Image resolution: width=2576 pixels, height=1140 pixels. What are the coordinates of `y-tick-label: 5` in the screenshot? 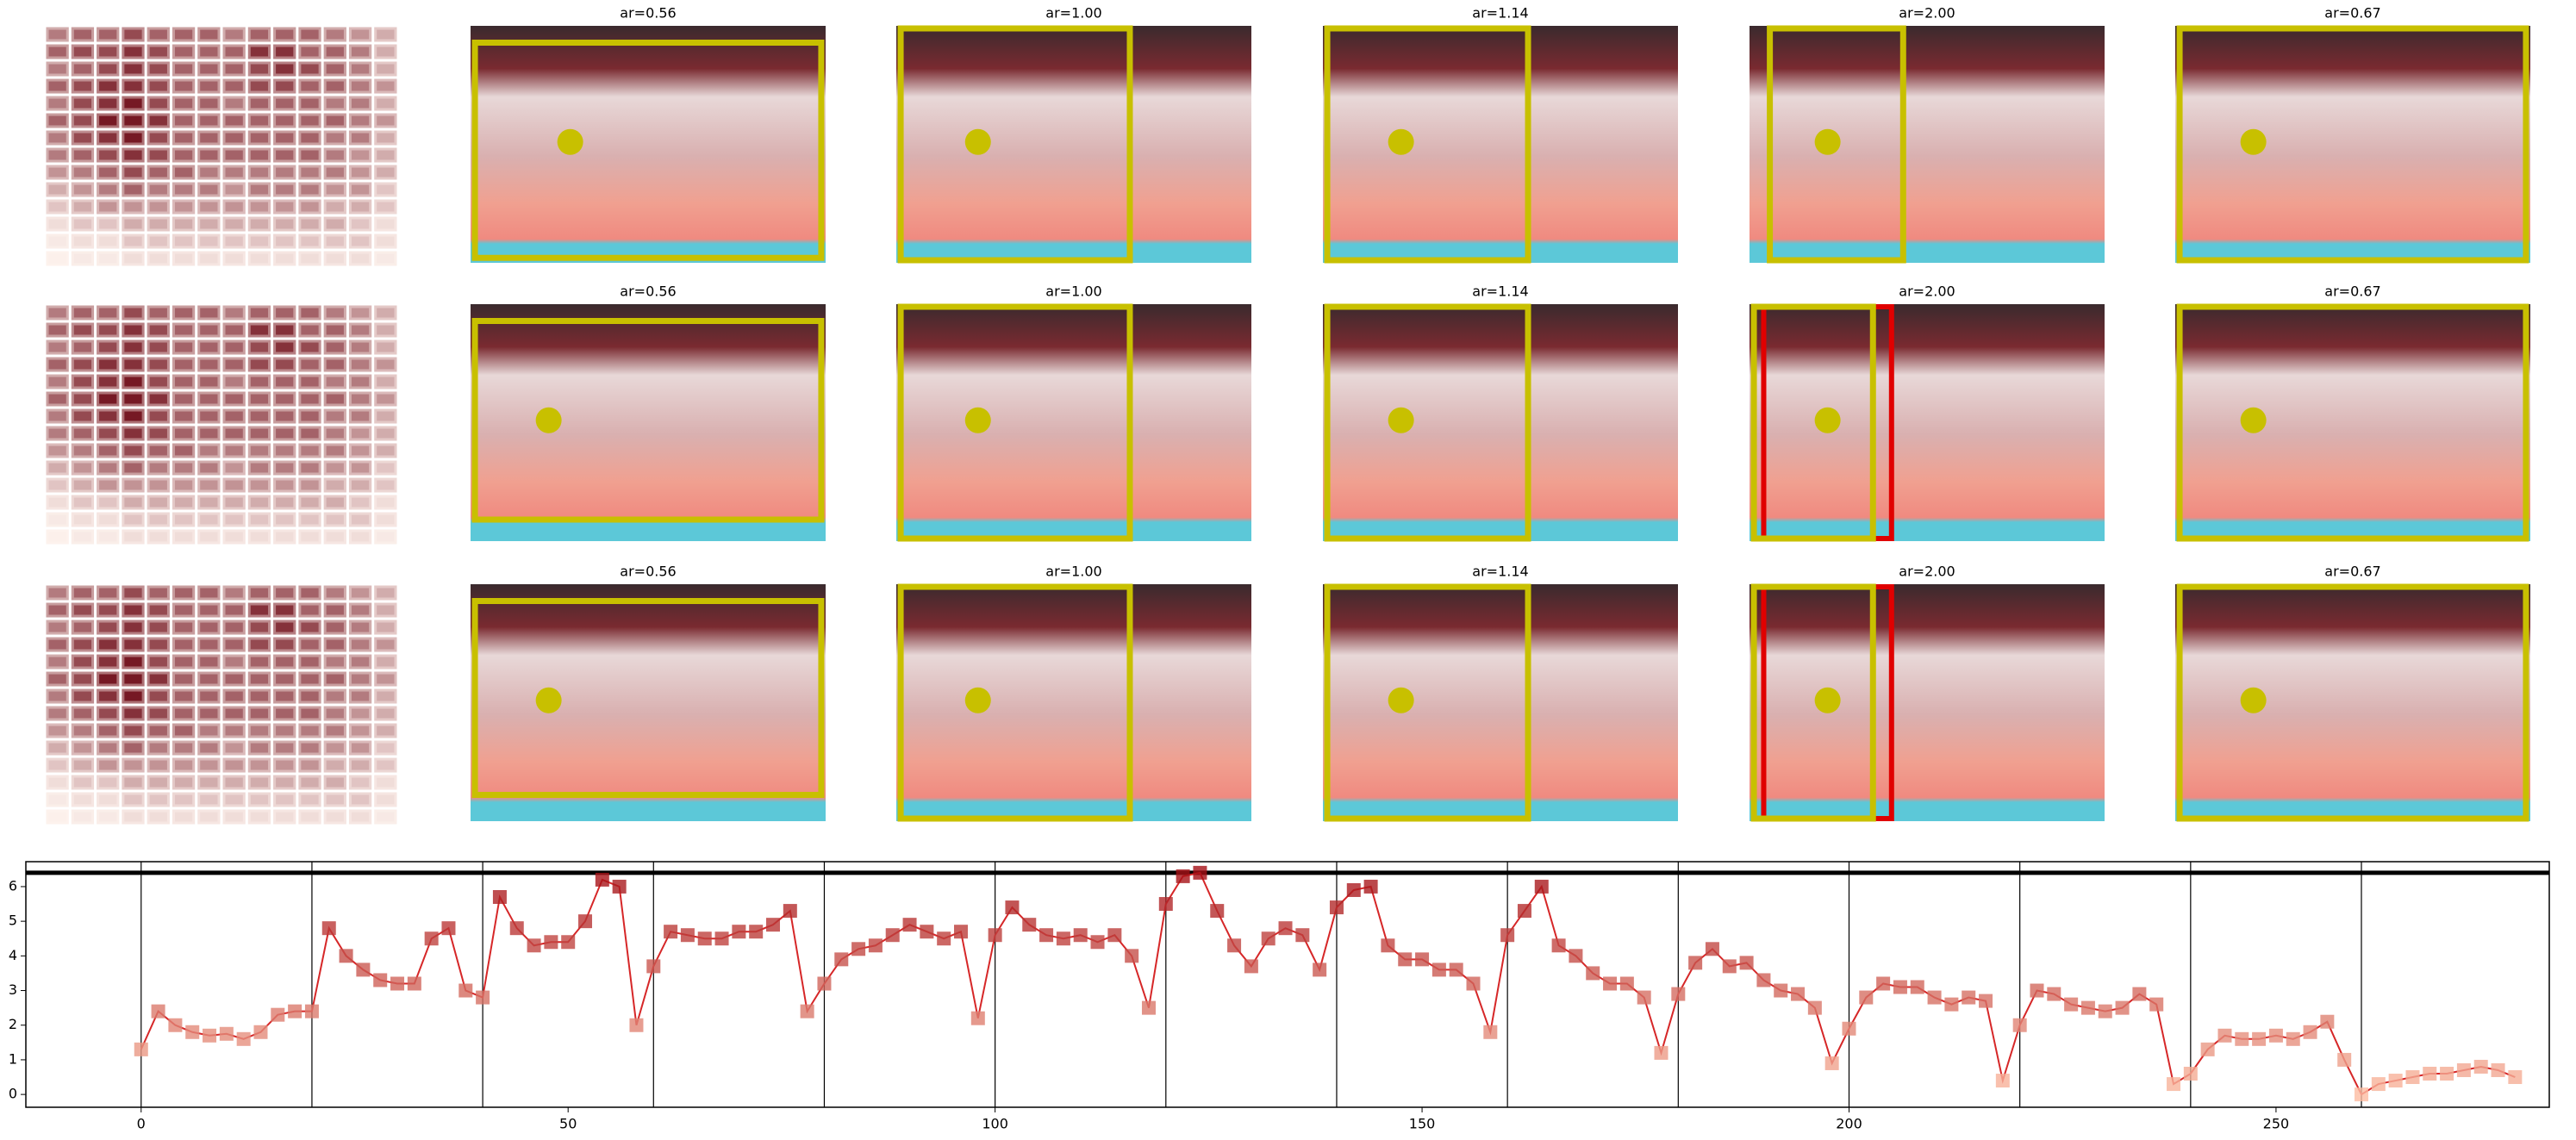 It's located at (13, 921).